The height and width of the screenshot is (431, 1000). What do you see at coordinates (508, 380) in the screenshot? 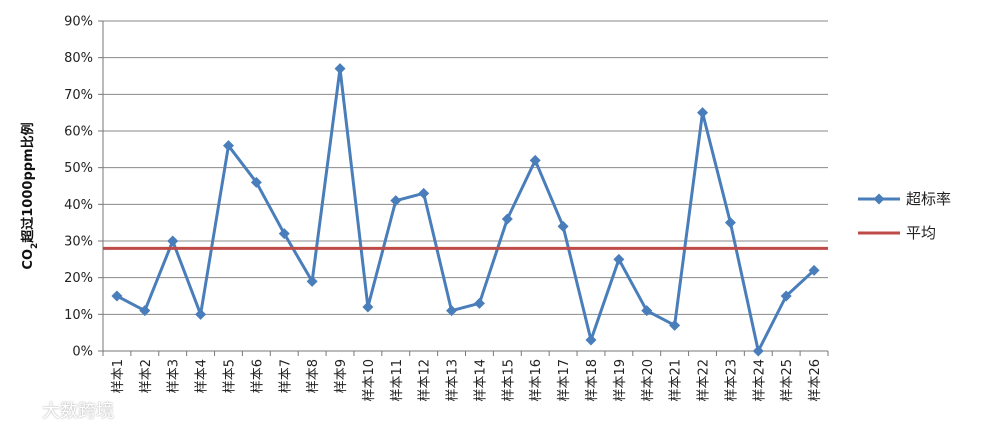
I see `x-tick-label: 样本15` at bounding box center [508, 380].